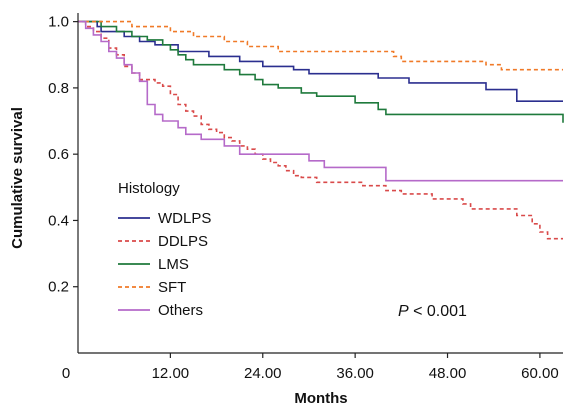 This screenshot has width=567, height=410. What do you see at coordinates (320, 46) in the screenshot?
I see `series-line-sft` at bounding box center [320, 46].